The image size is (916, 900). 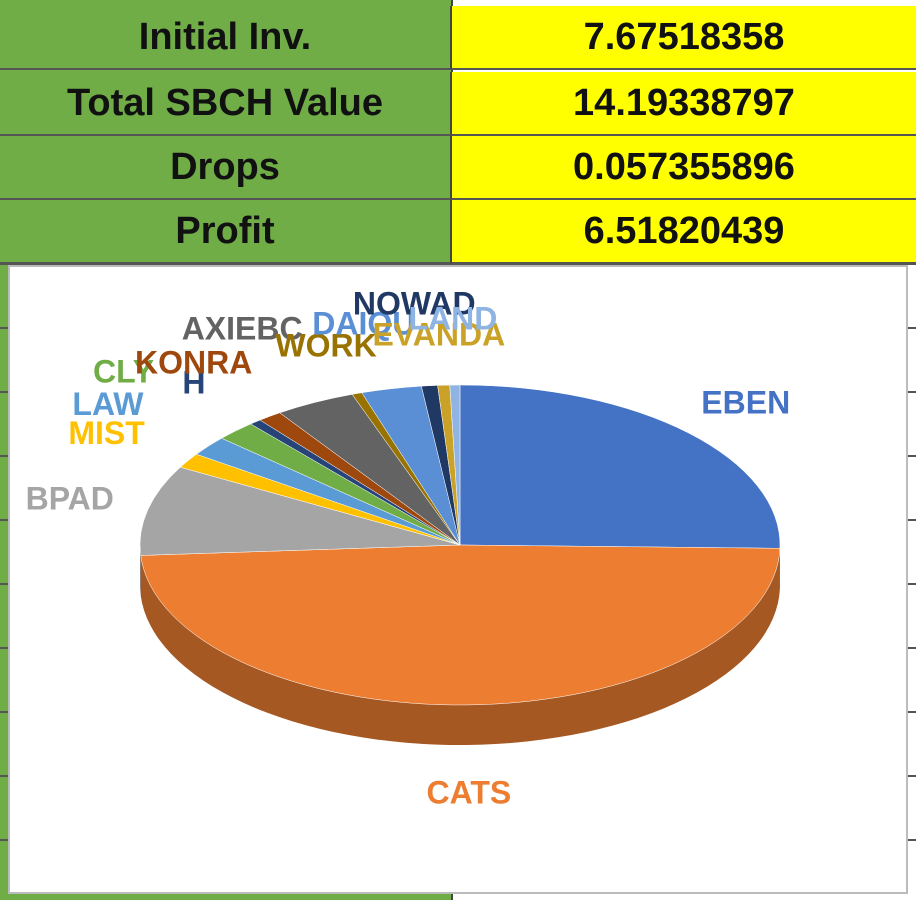 I want to click on pie-label: AXIEBC, so click(x=242, y=329).